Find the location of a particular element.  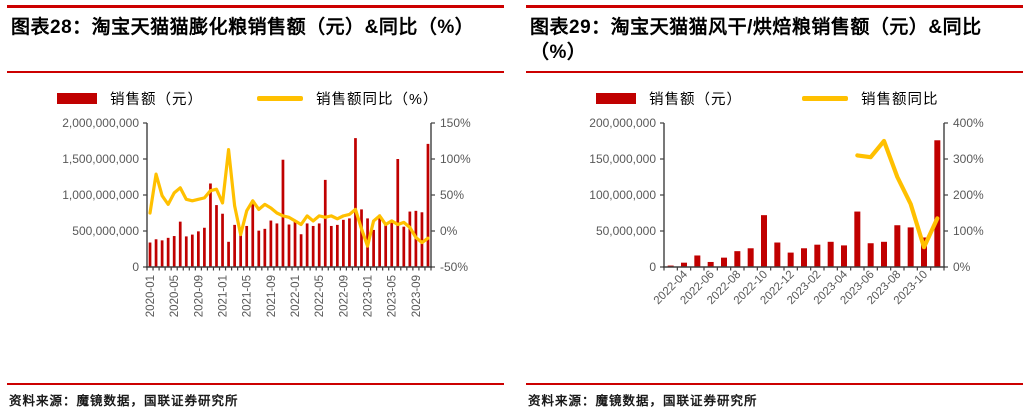

svg-text: 2022-05 is located at coordinates (320, 296).